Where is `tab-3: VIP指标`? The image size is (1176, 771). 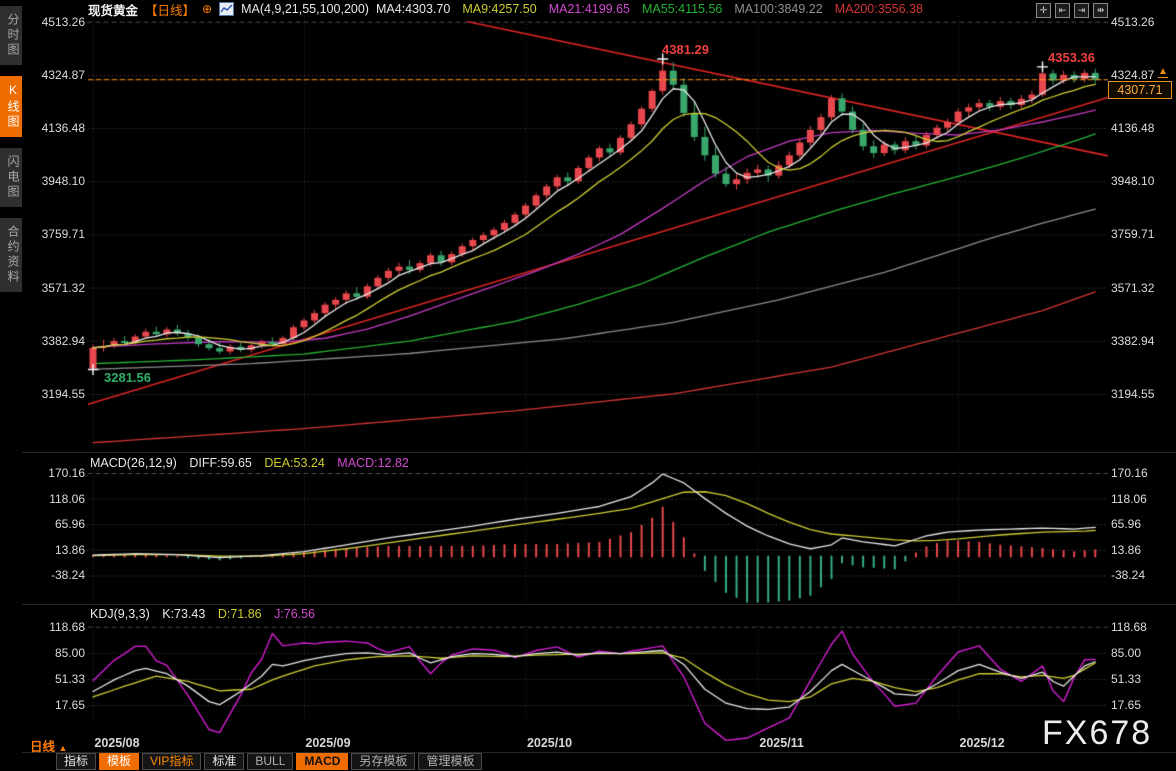
tab-3: VIP指标 is located at coordinates (172, 761).